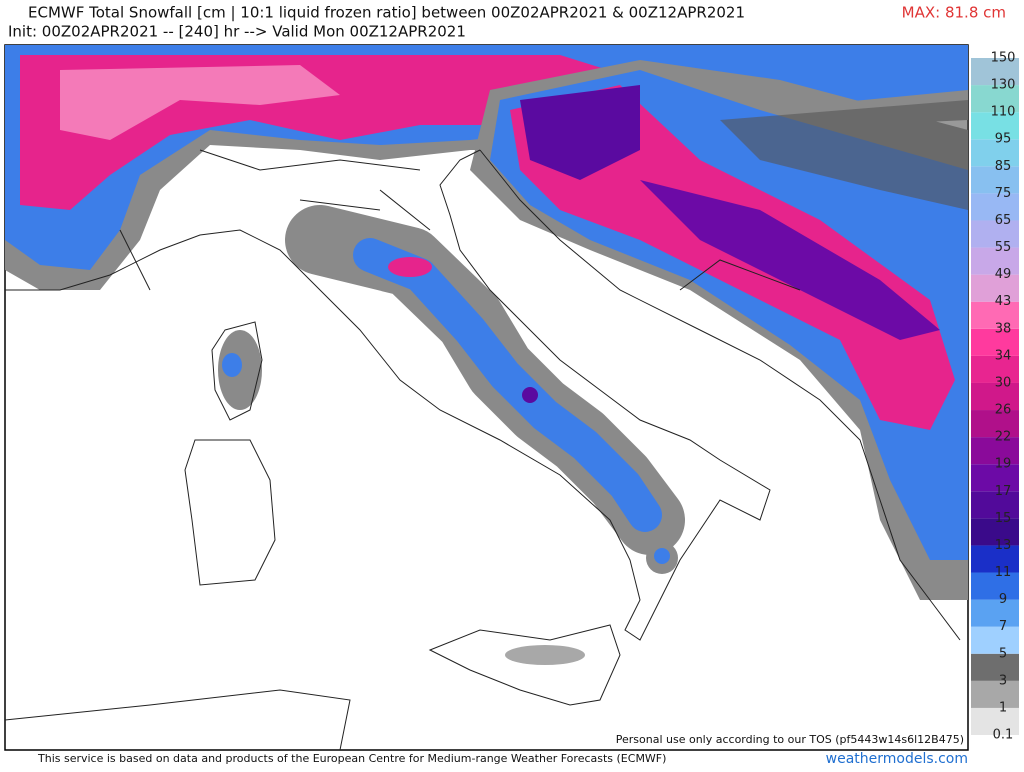 The width and height of the screenshot is (1024, 772). Describe the element at coordinates (1003, 274) in the screenshot. I see `colorbar-label: 49` at that location.